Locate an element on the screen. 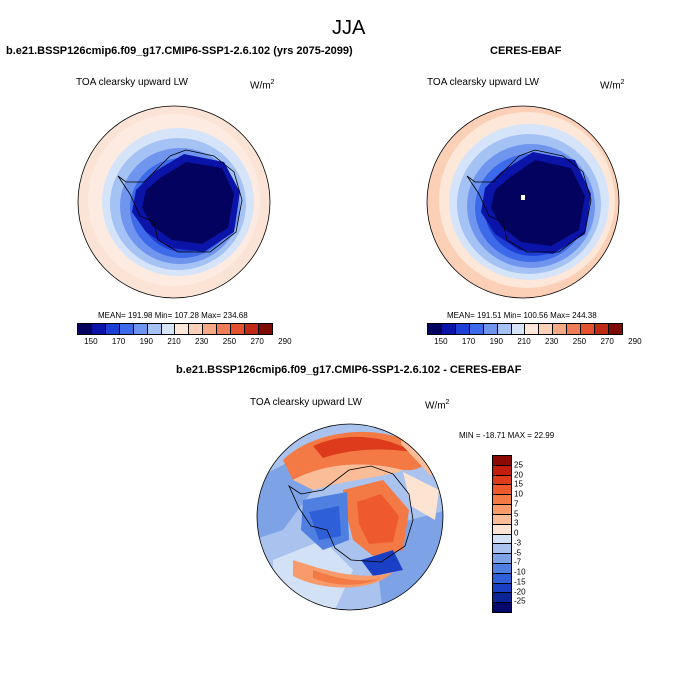 This screenshot has width=700, height=700. diff-colorbar-tick-label: 7 is located at coordinates (516, 504).